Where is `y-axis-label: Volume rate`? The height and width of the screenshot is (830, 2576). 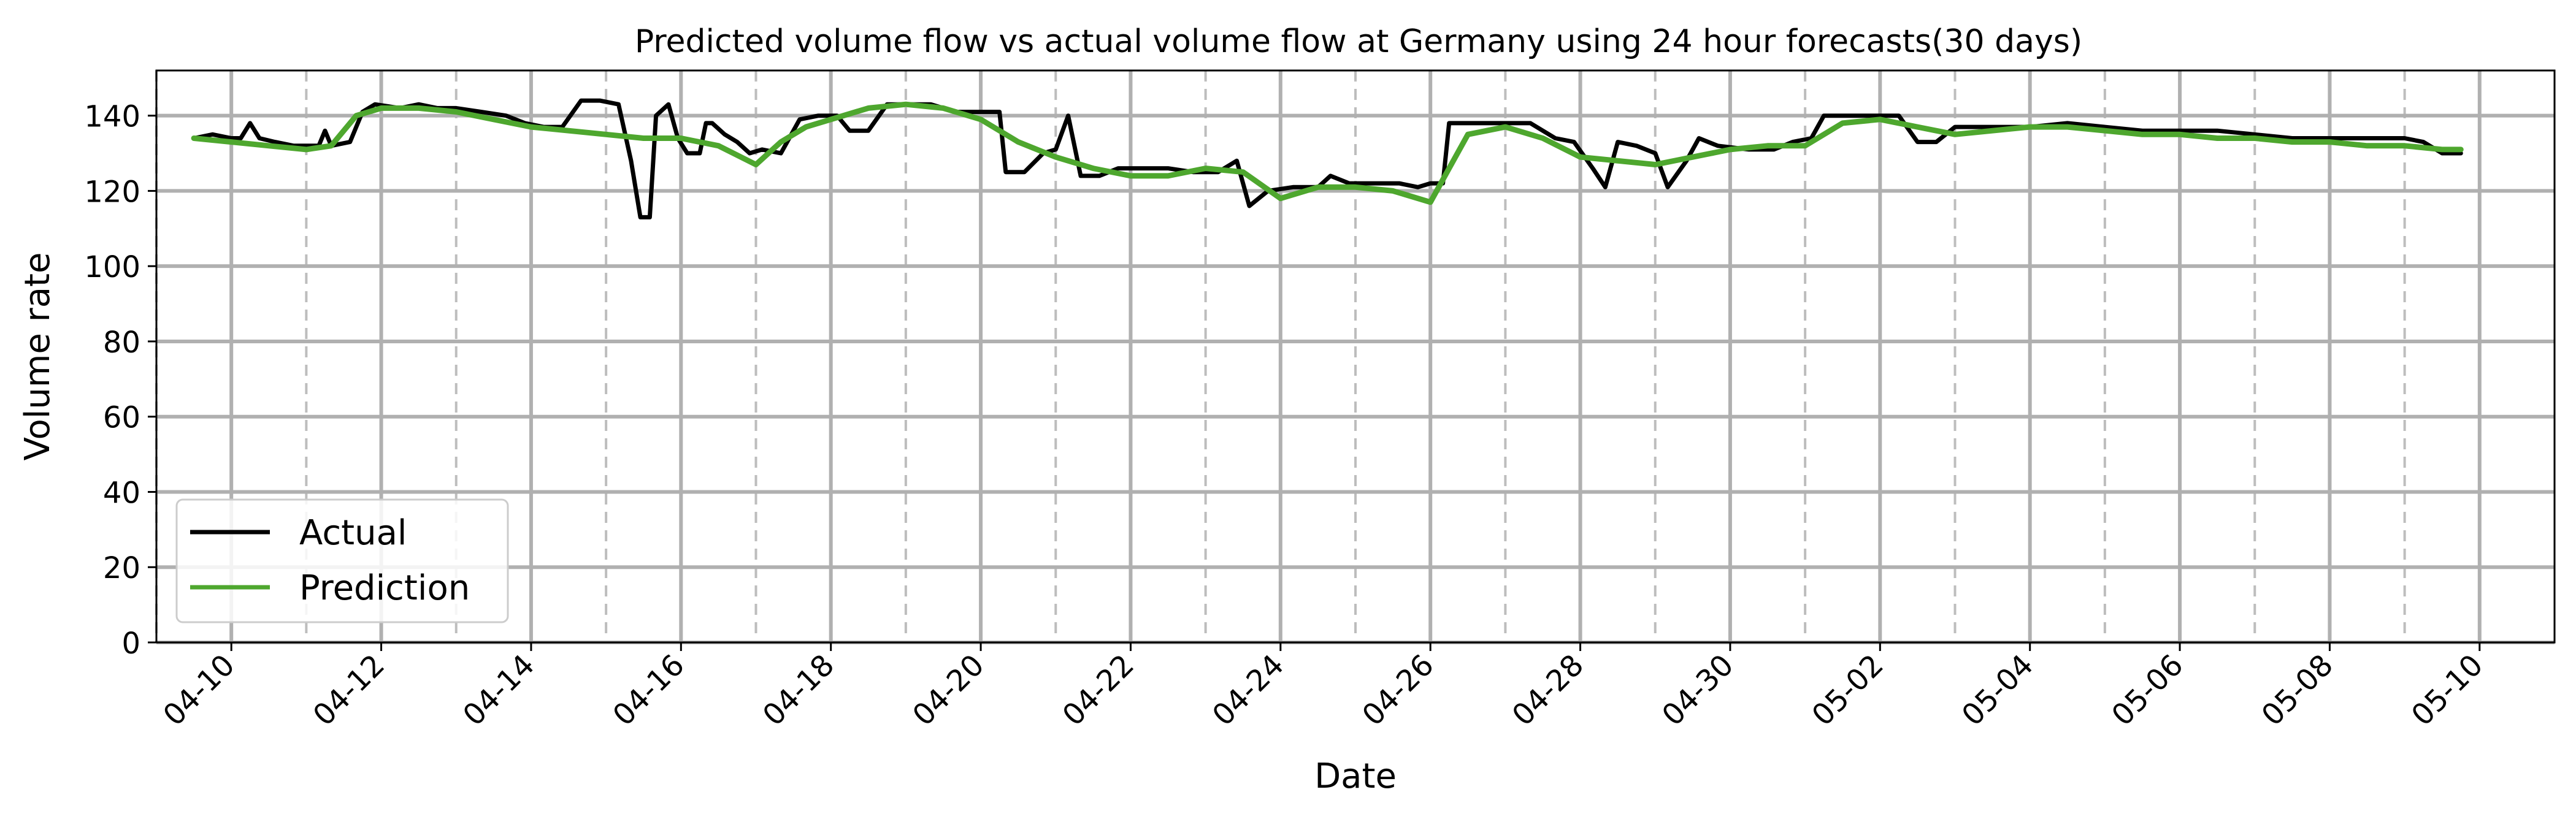 y-axis-label: Volume rate is located at coordinates (38, 357).